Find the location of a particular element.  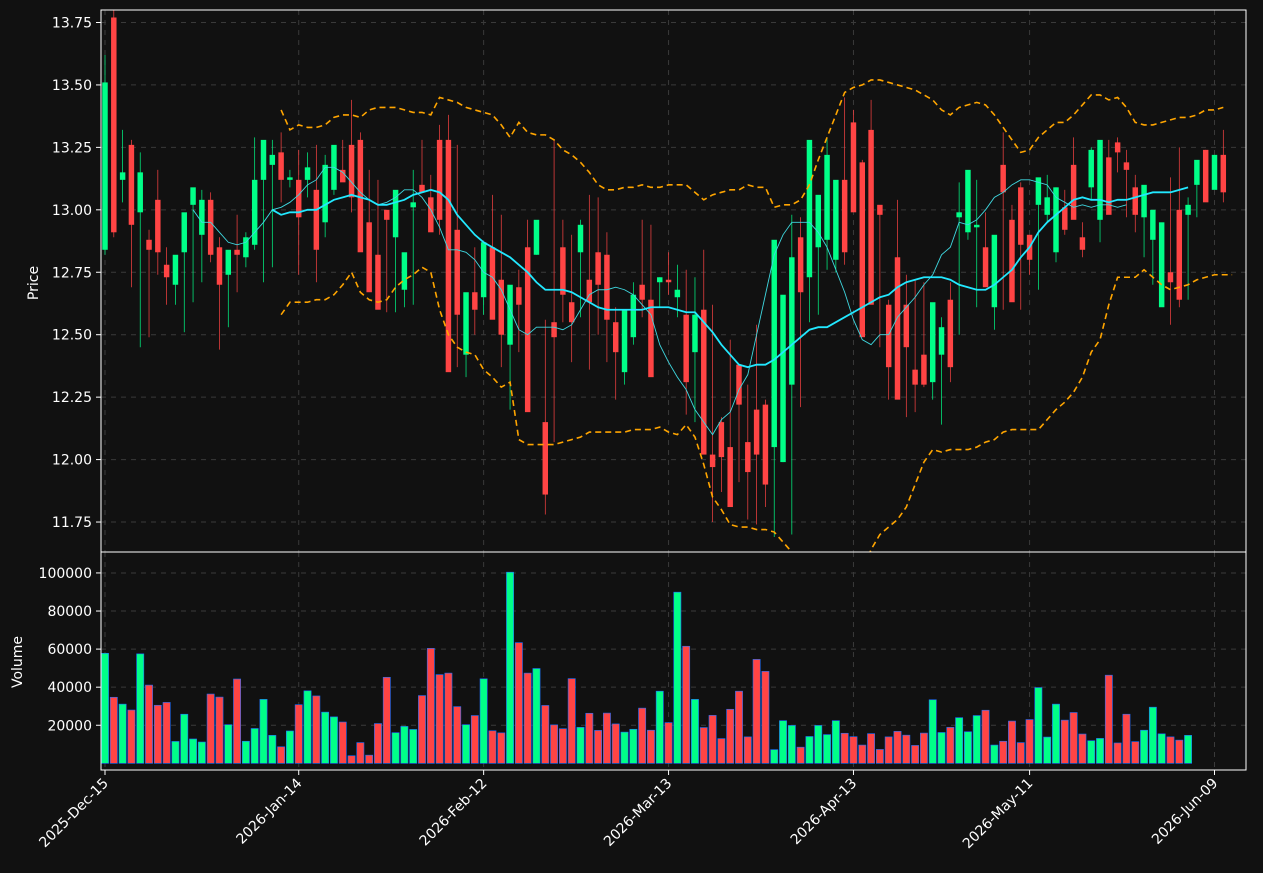

volume-tick-label: 80000 is located at coordinates (69, 612).